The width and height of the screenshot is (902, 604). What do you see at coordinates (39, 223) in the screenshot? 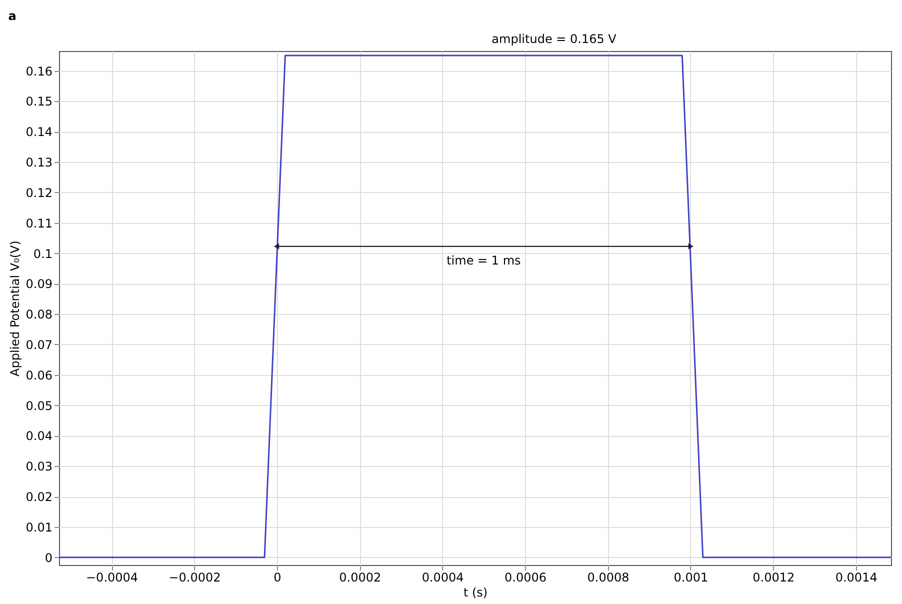
I see `y-tick-label: 0.11` at bounding box center [39, 223].